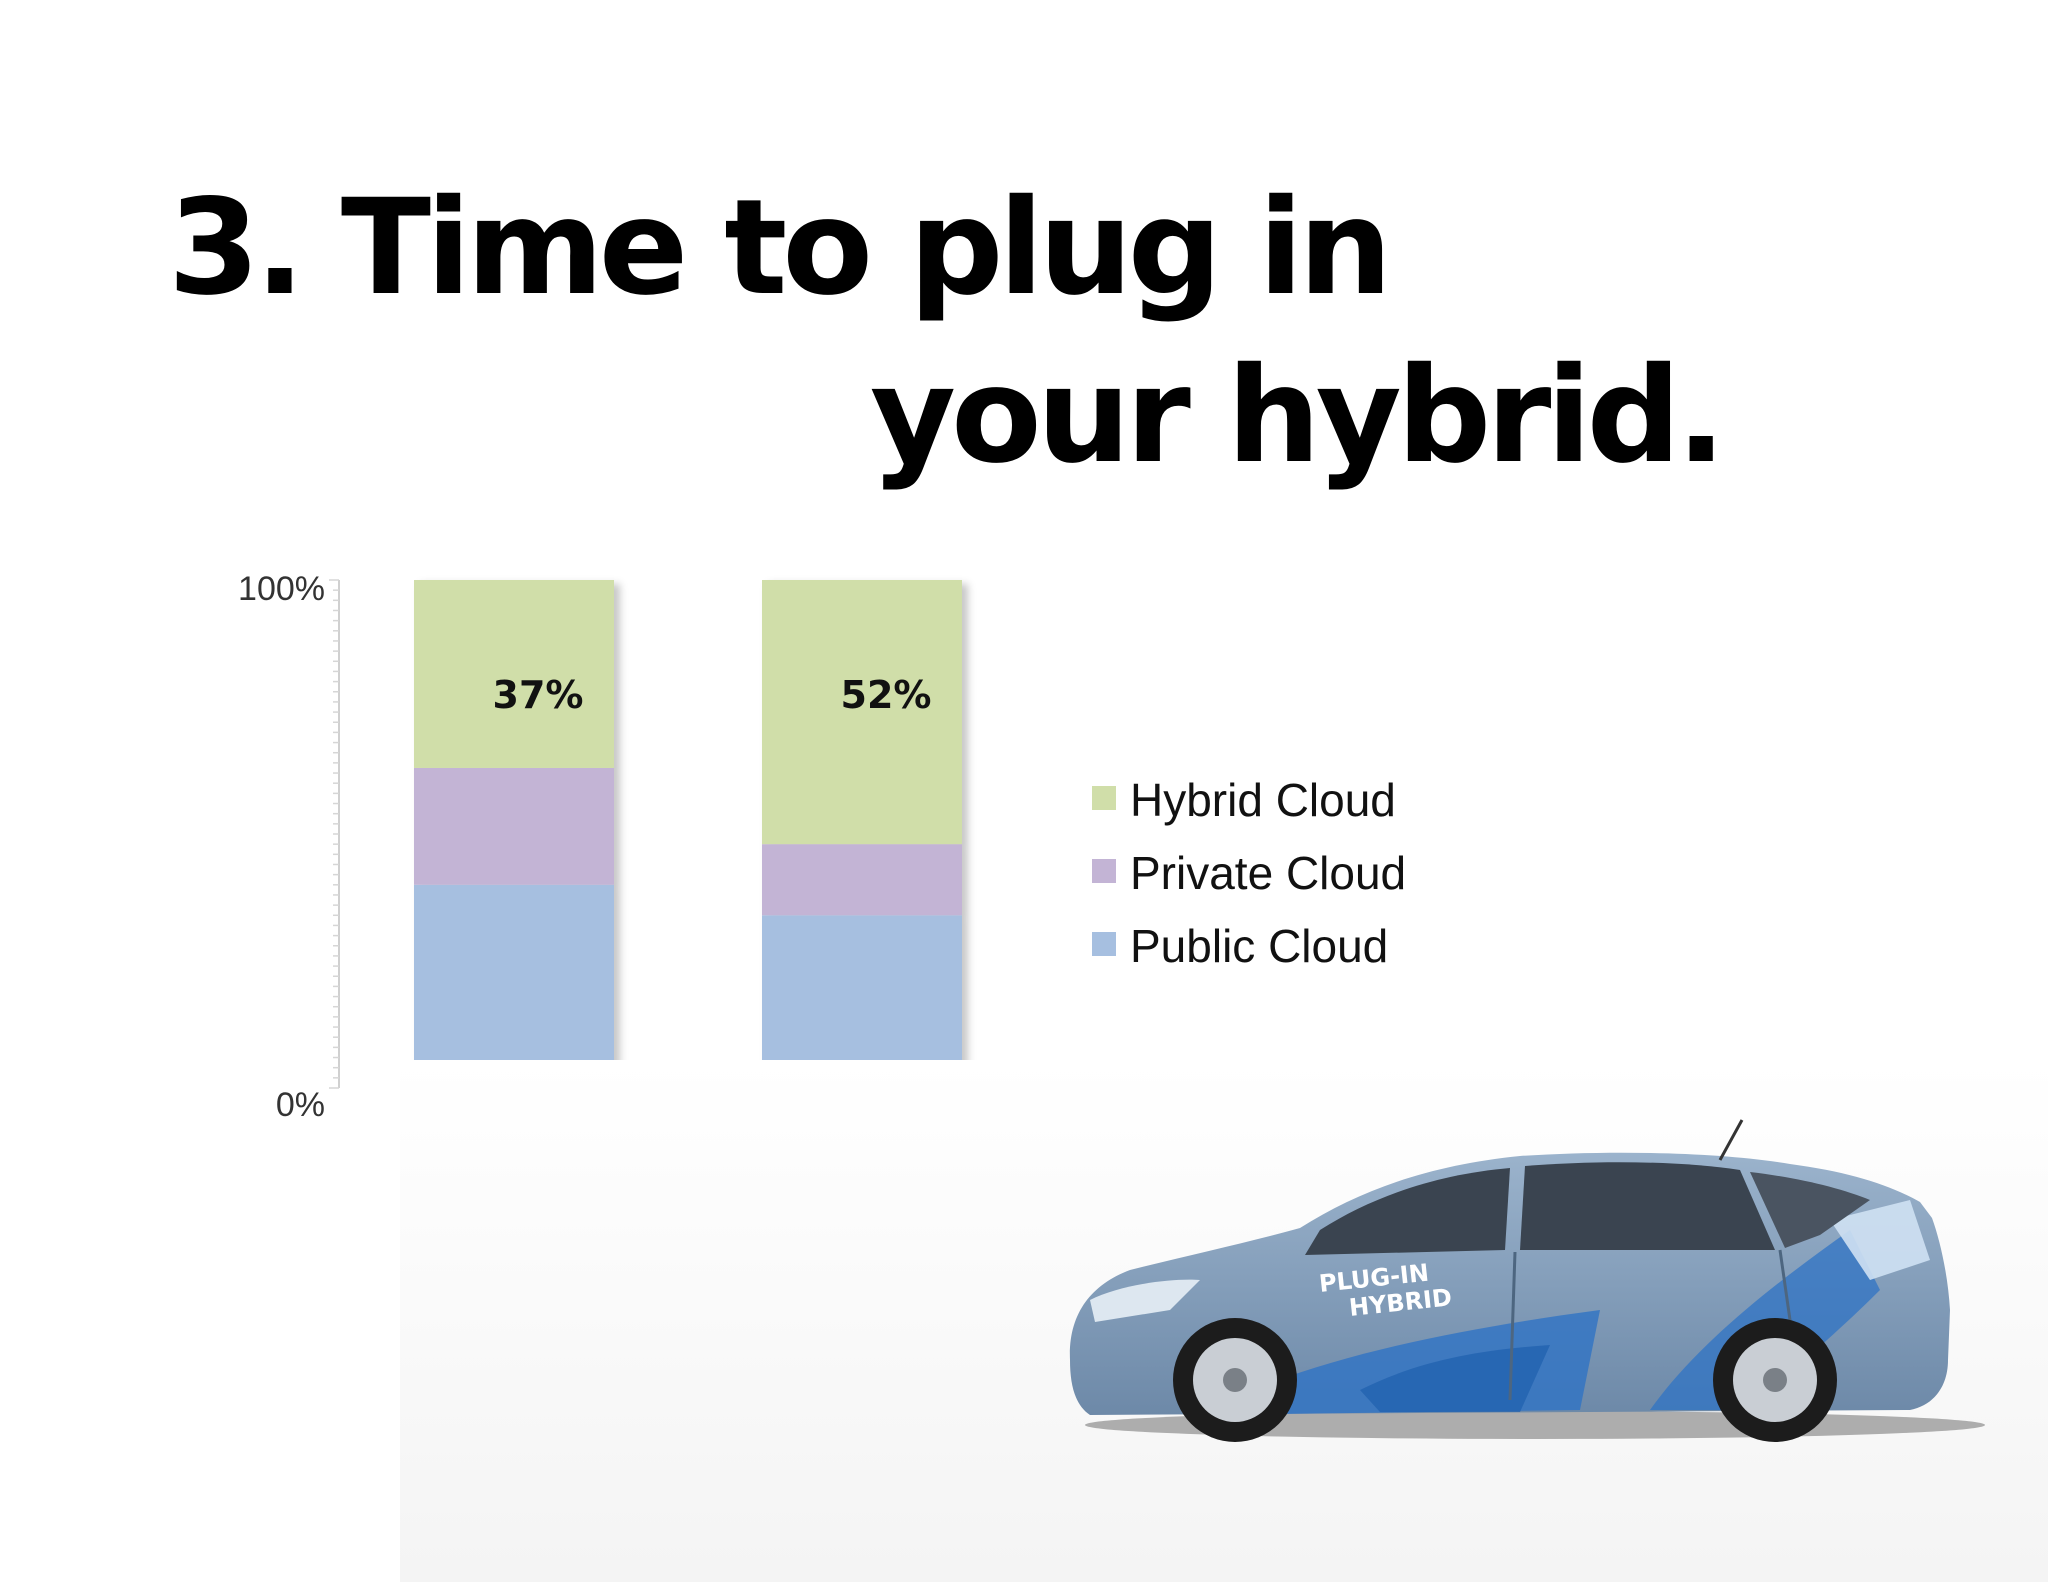  I want to click on legend-swatch-hybrid-cloud, so click(1104, 798).